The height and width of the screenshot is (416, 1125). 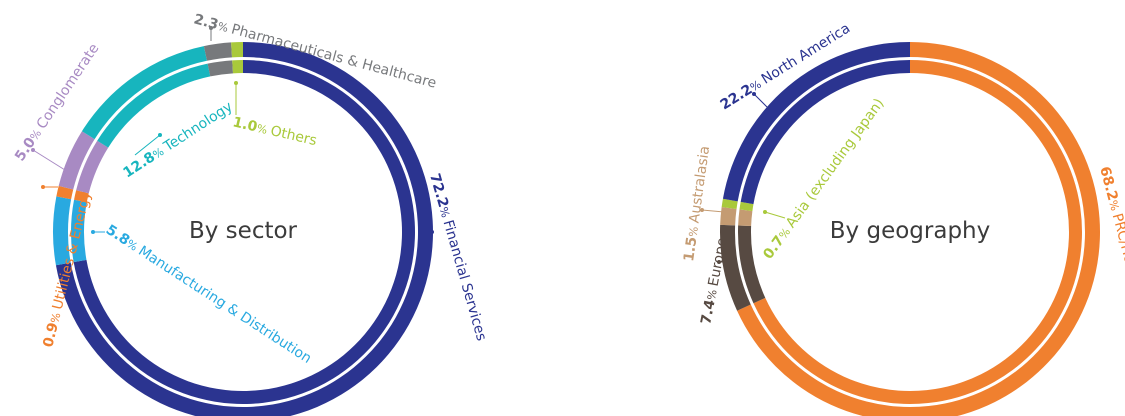 I want to click on label-others: 1.0% Others, so click(x=274, y=131).